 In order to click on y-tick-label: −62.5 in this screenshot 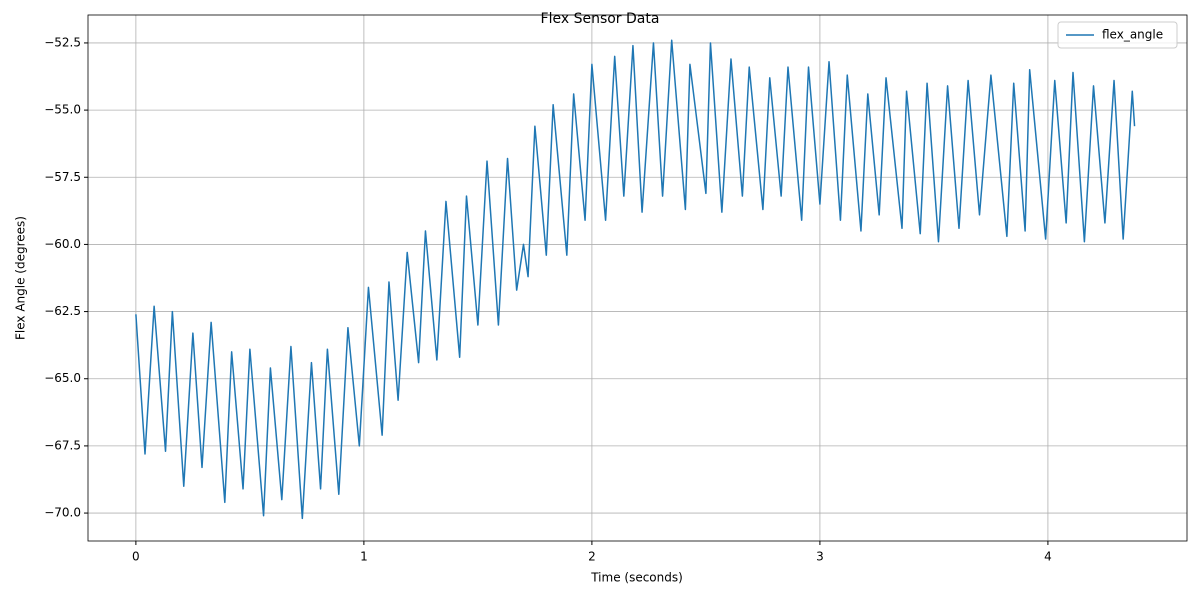, I will do `click(62, 311)`.